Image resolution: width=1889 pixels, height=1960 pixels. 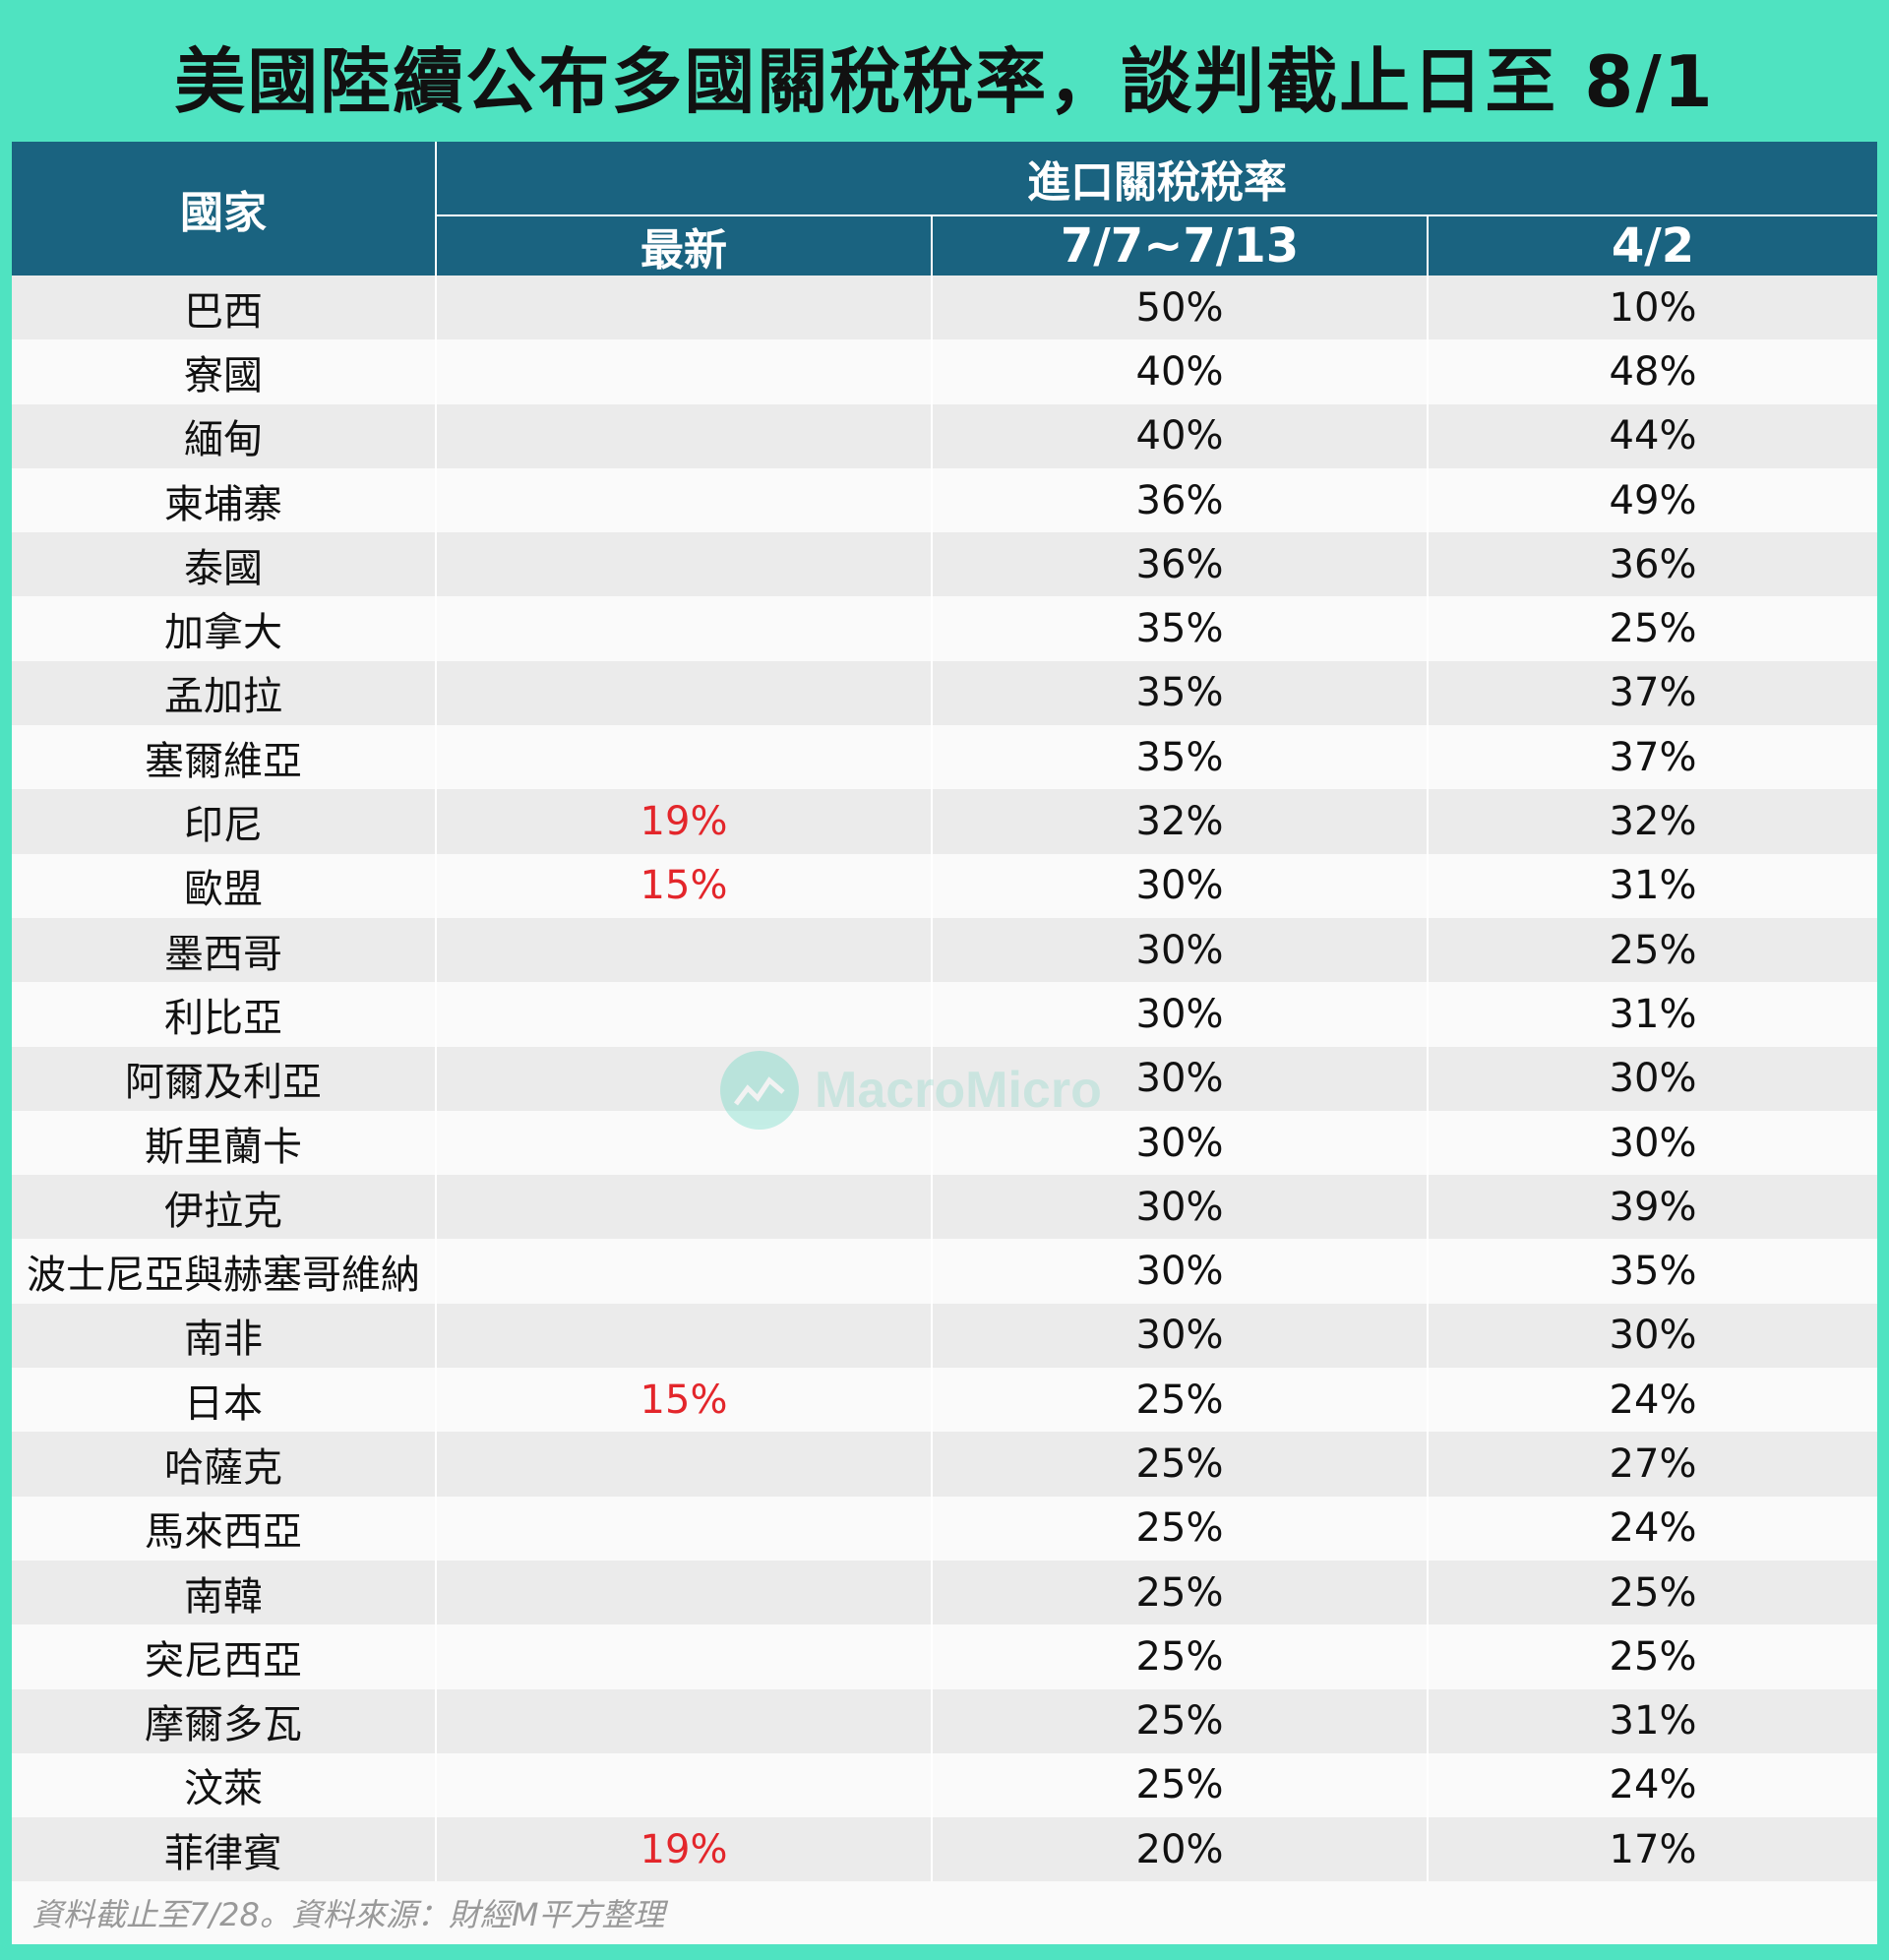 I want to click on table-row: 哈薩克 25% 27%, so click(x=945, y=1464).